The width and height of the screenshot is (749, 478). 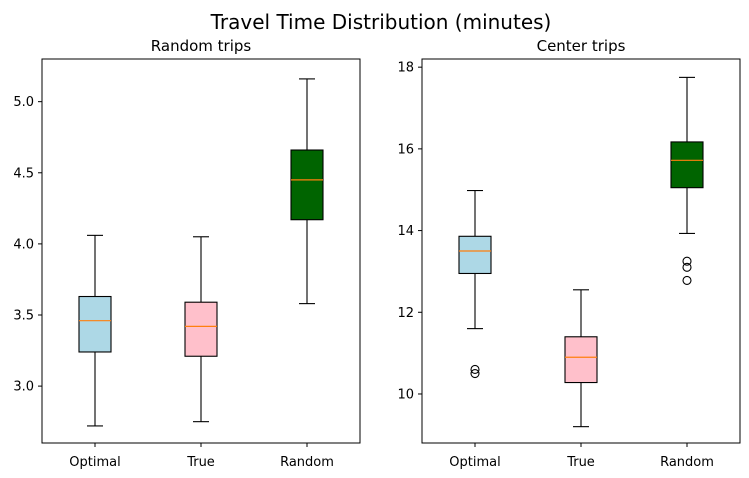 What do you see at coordinates (23, 102) in the screenshot?
I see `y-tick-label: 5.0` at bounding box center [23, 102].